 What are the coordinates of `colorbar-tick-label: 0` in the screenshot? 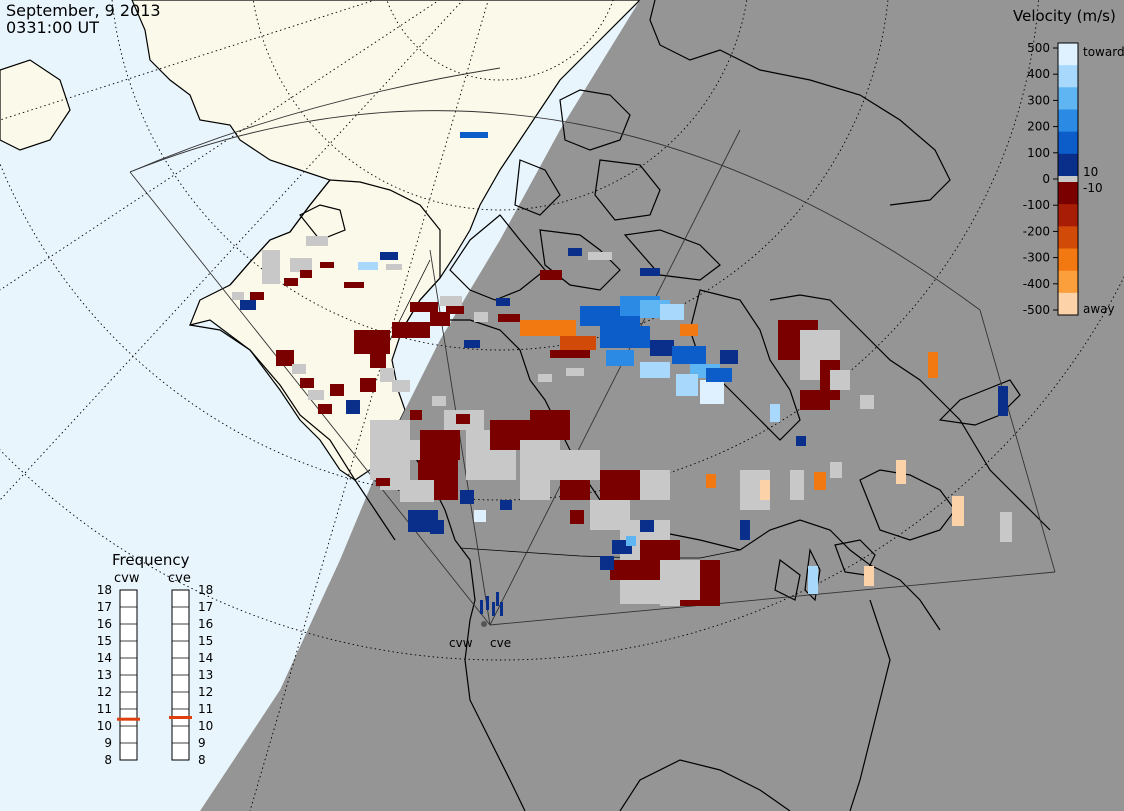 It's located at (1046, 179).